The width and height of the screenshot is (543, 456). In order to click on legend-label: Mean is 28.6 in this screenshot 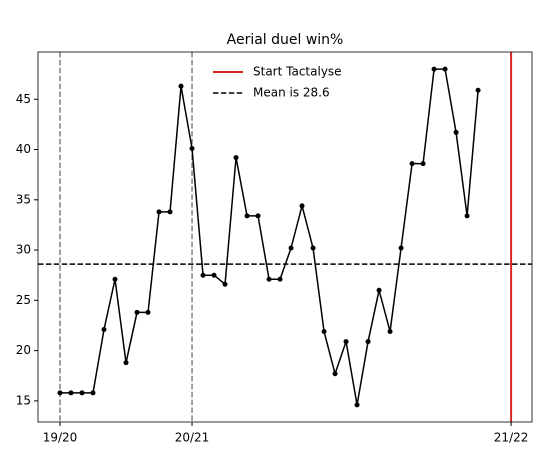, I will do `click(291, 93)`.